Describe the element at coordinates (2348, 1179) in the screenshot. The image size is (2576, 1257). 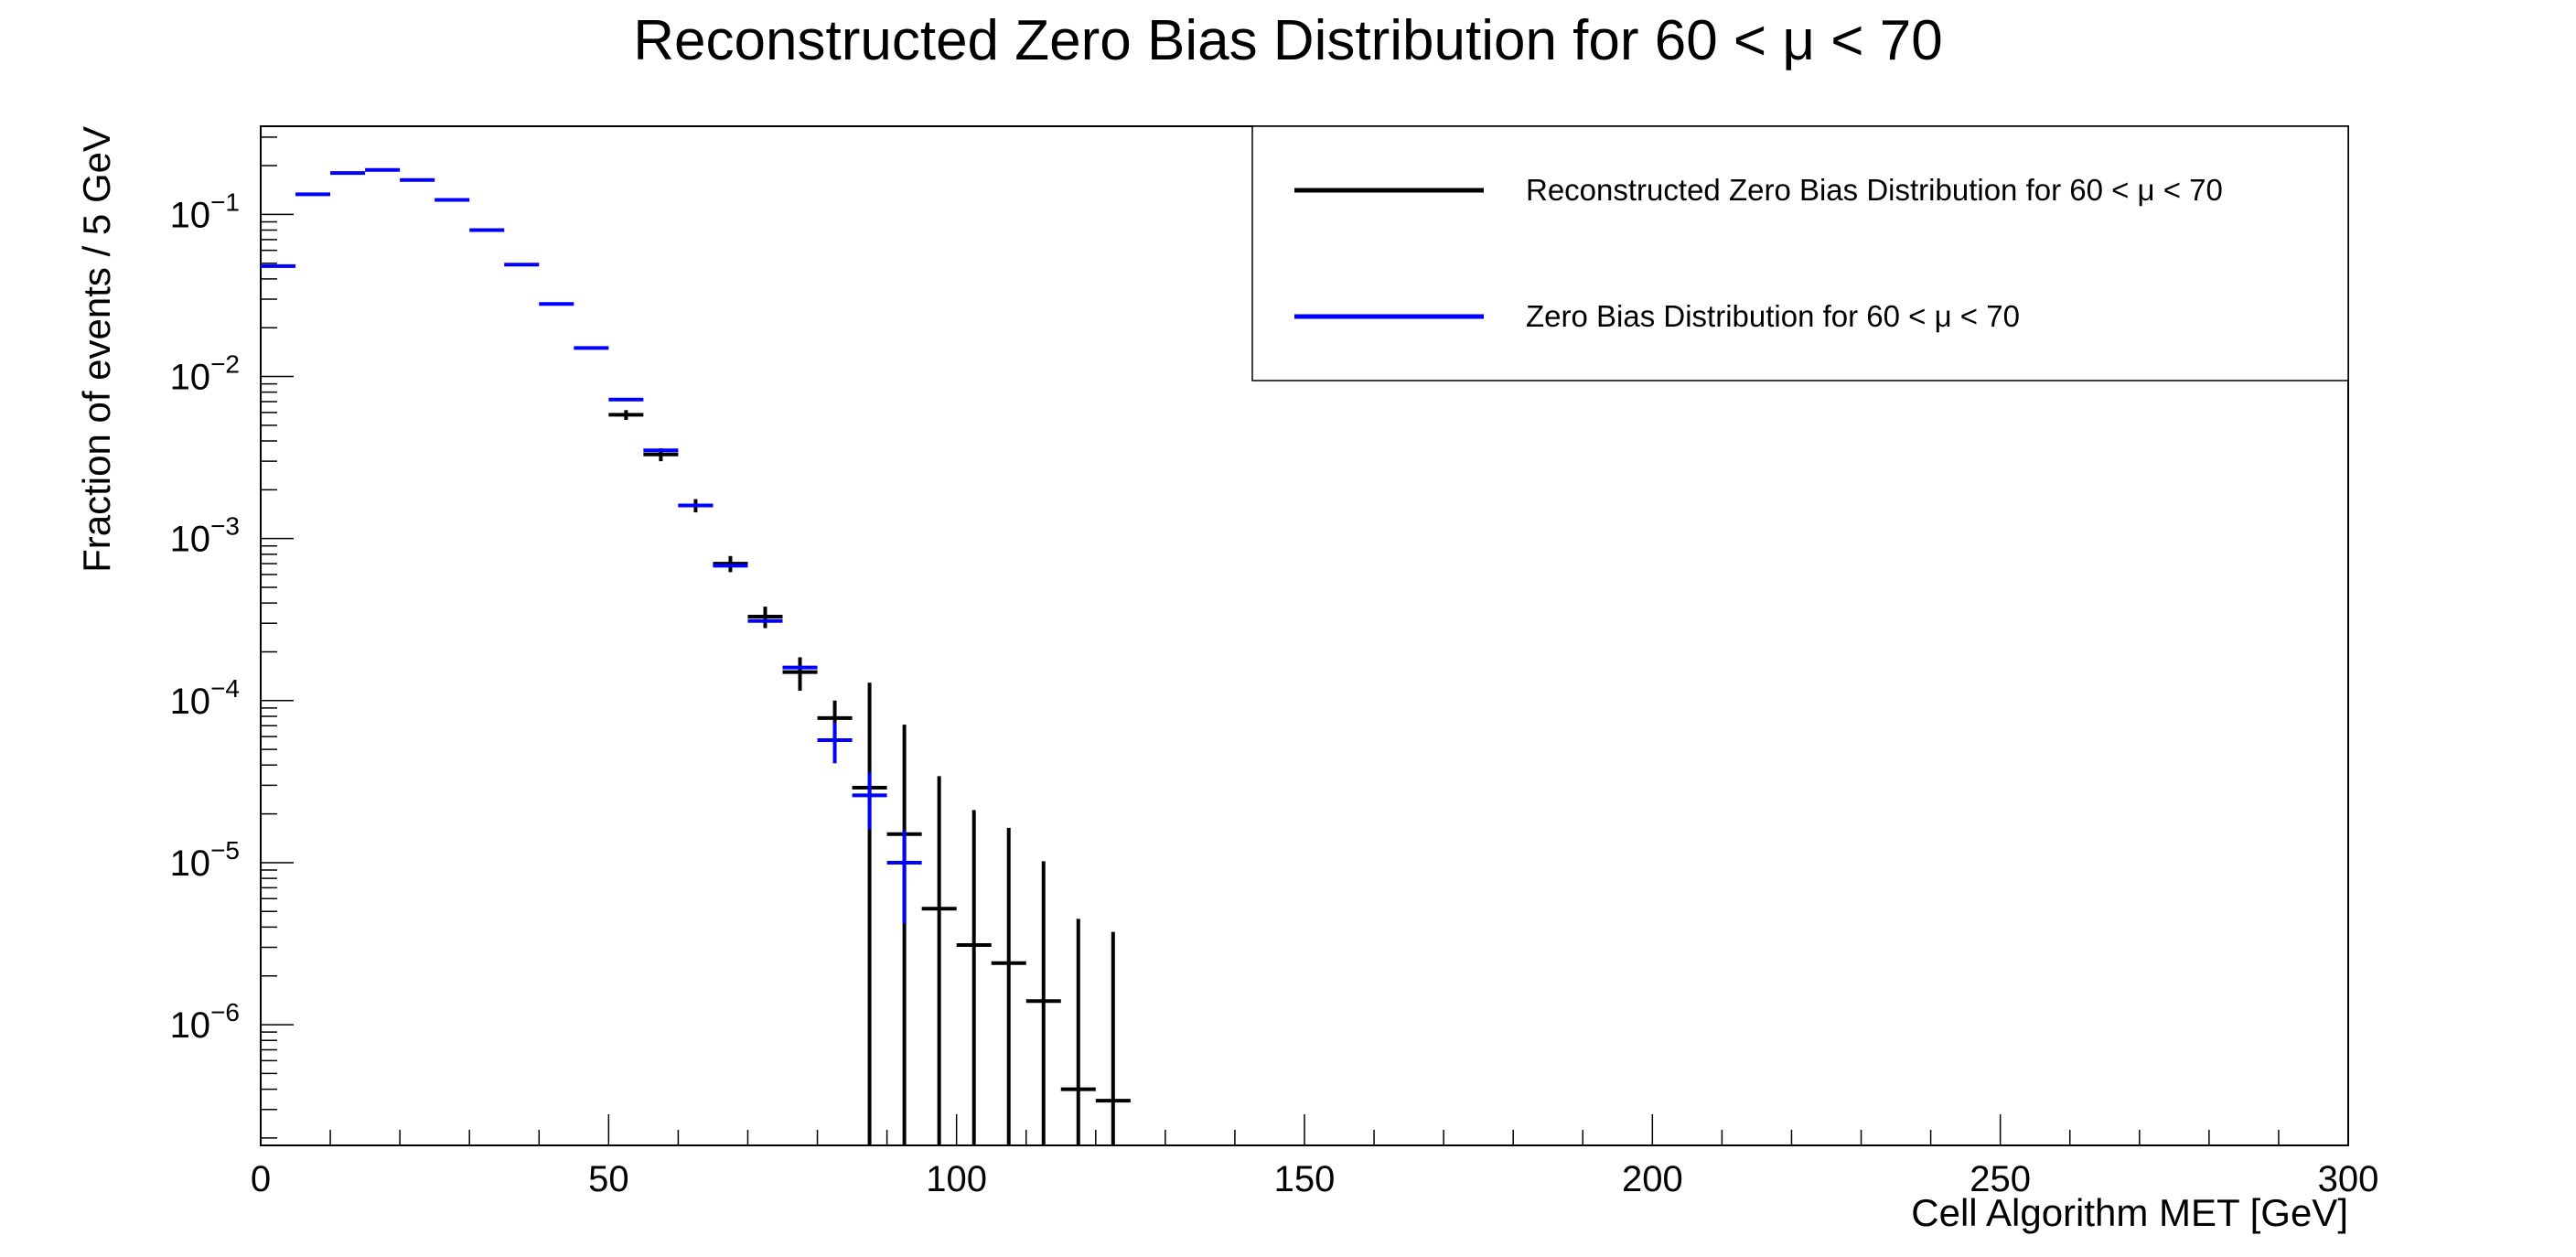
I see `x-tick-label: 300` at that location.